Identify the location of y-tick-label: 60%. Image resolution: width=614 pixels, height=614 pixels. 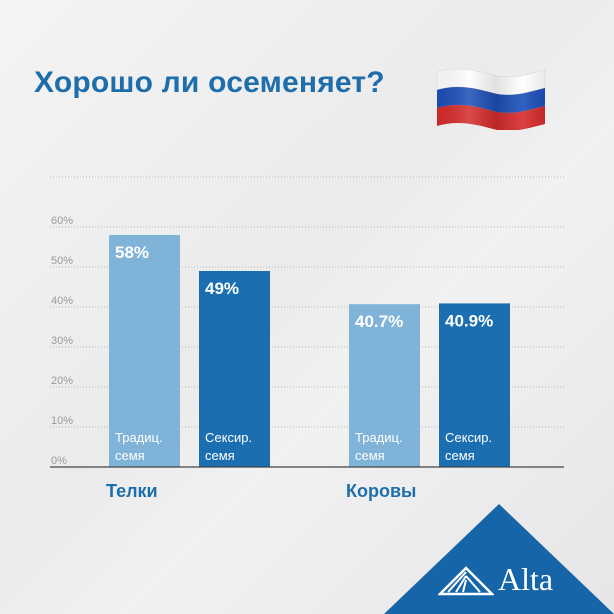
(62, 221).